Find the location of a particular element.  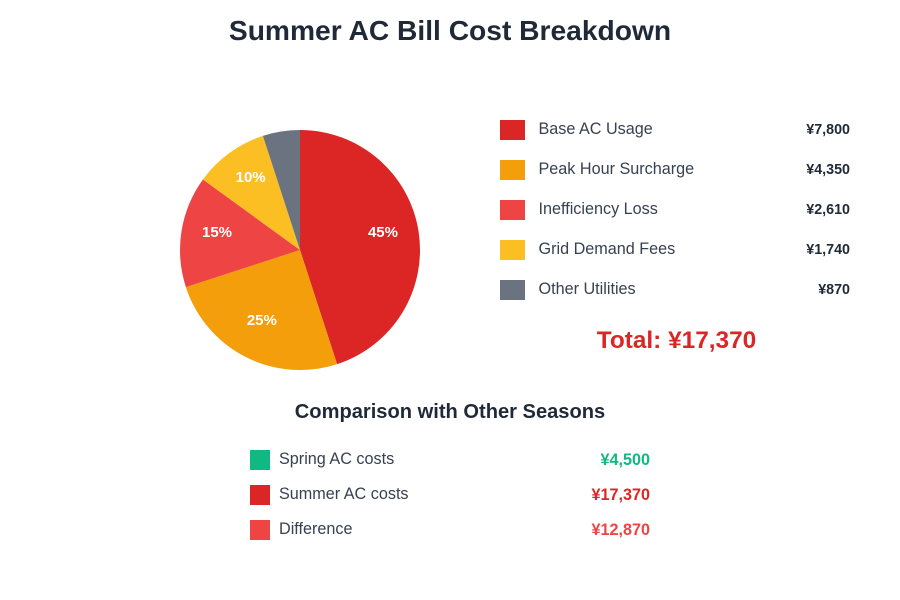

svg-text: 10% is located at coordinates (251, 177).